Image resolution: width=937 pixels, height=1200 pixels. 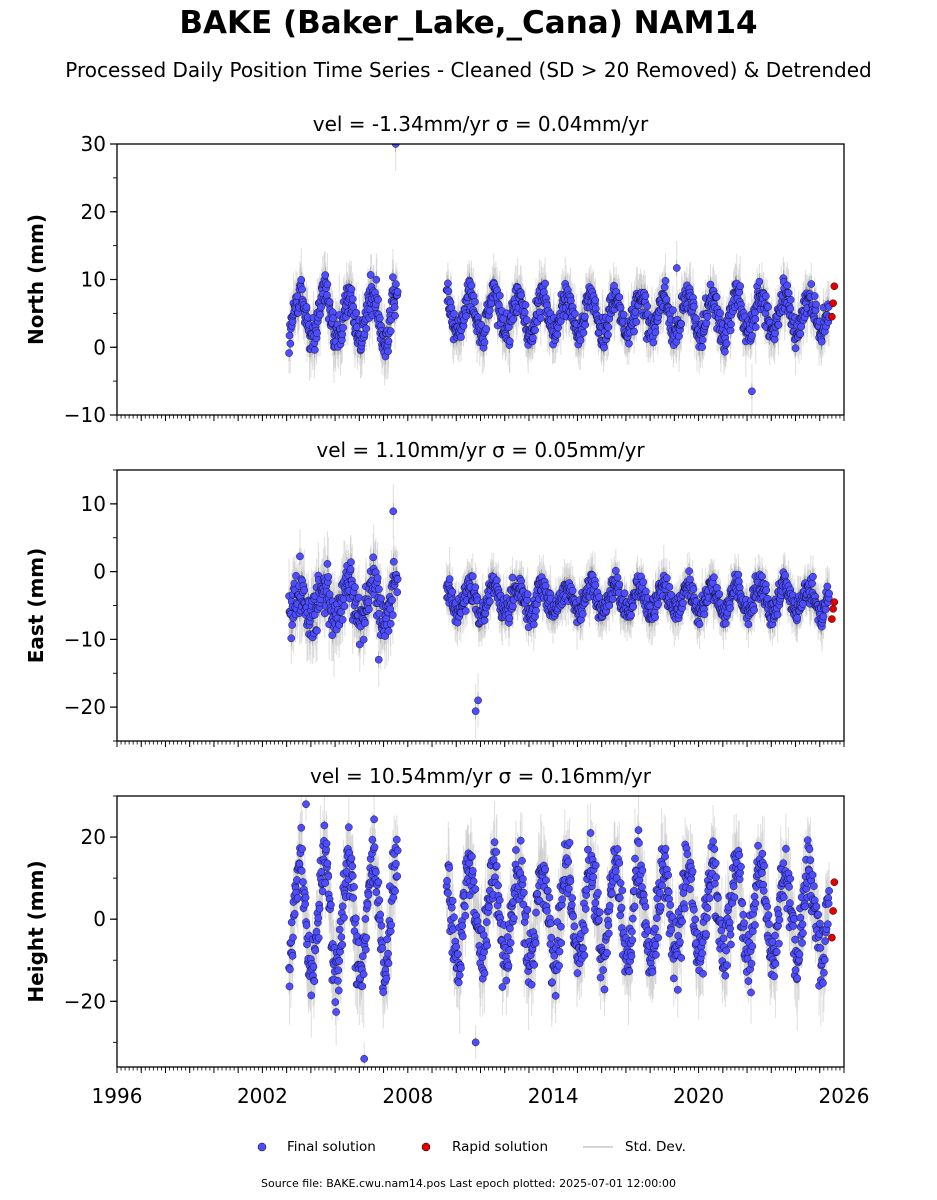 What do you see at coordinates (93, 280) in the screenshot?
I see `y-tick-label: 10` at bounding box center [93, 280].